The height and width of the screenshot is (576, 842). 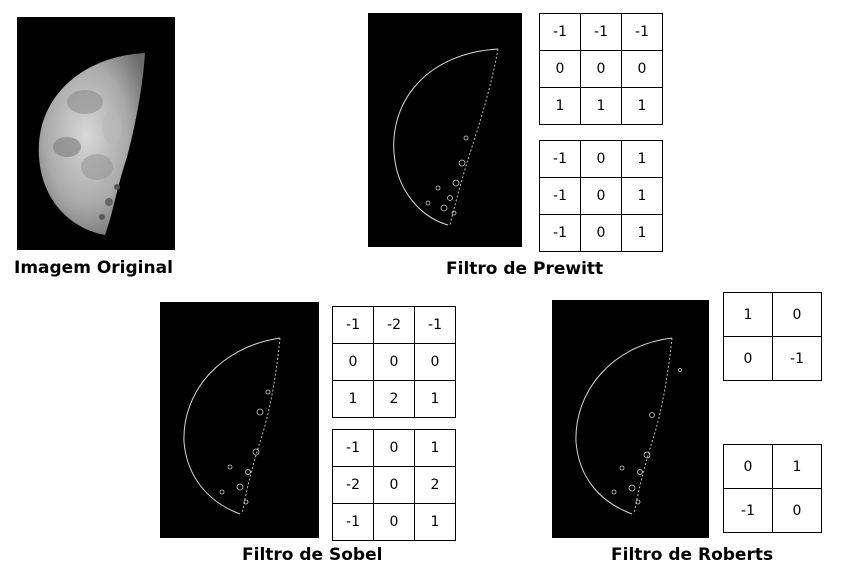 I want to click on prewitt-edge-image, so click(x=445, y=130).